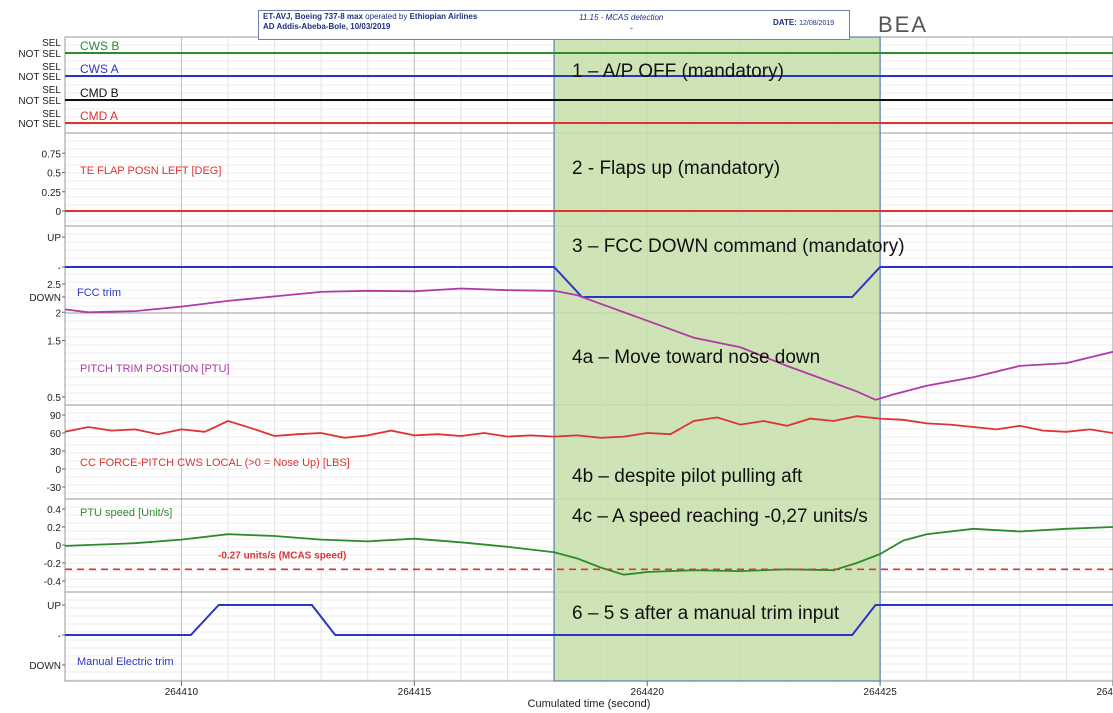 The width and height of the screenshot is (1113, 713). What do you see at coordinates (880, 692) in the screenshot?
I see `x-tick-label: 264425` at bounding box center [880, 692].